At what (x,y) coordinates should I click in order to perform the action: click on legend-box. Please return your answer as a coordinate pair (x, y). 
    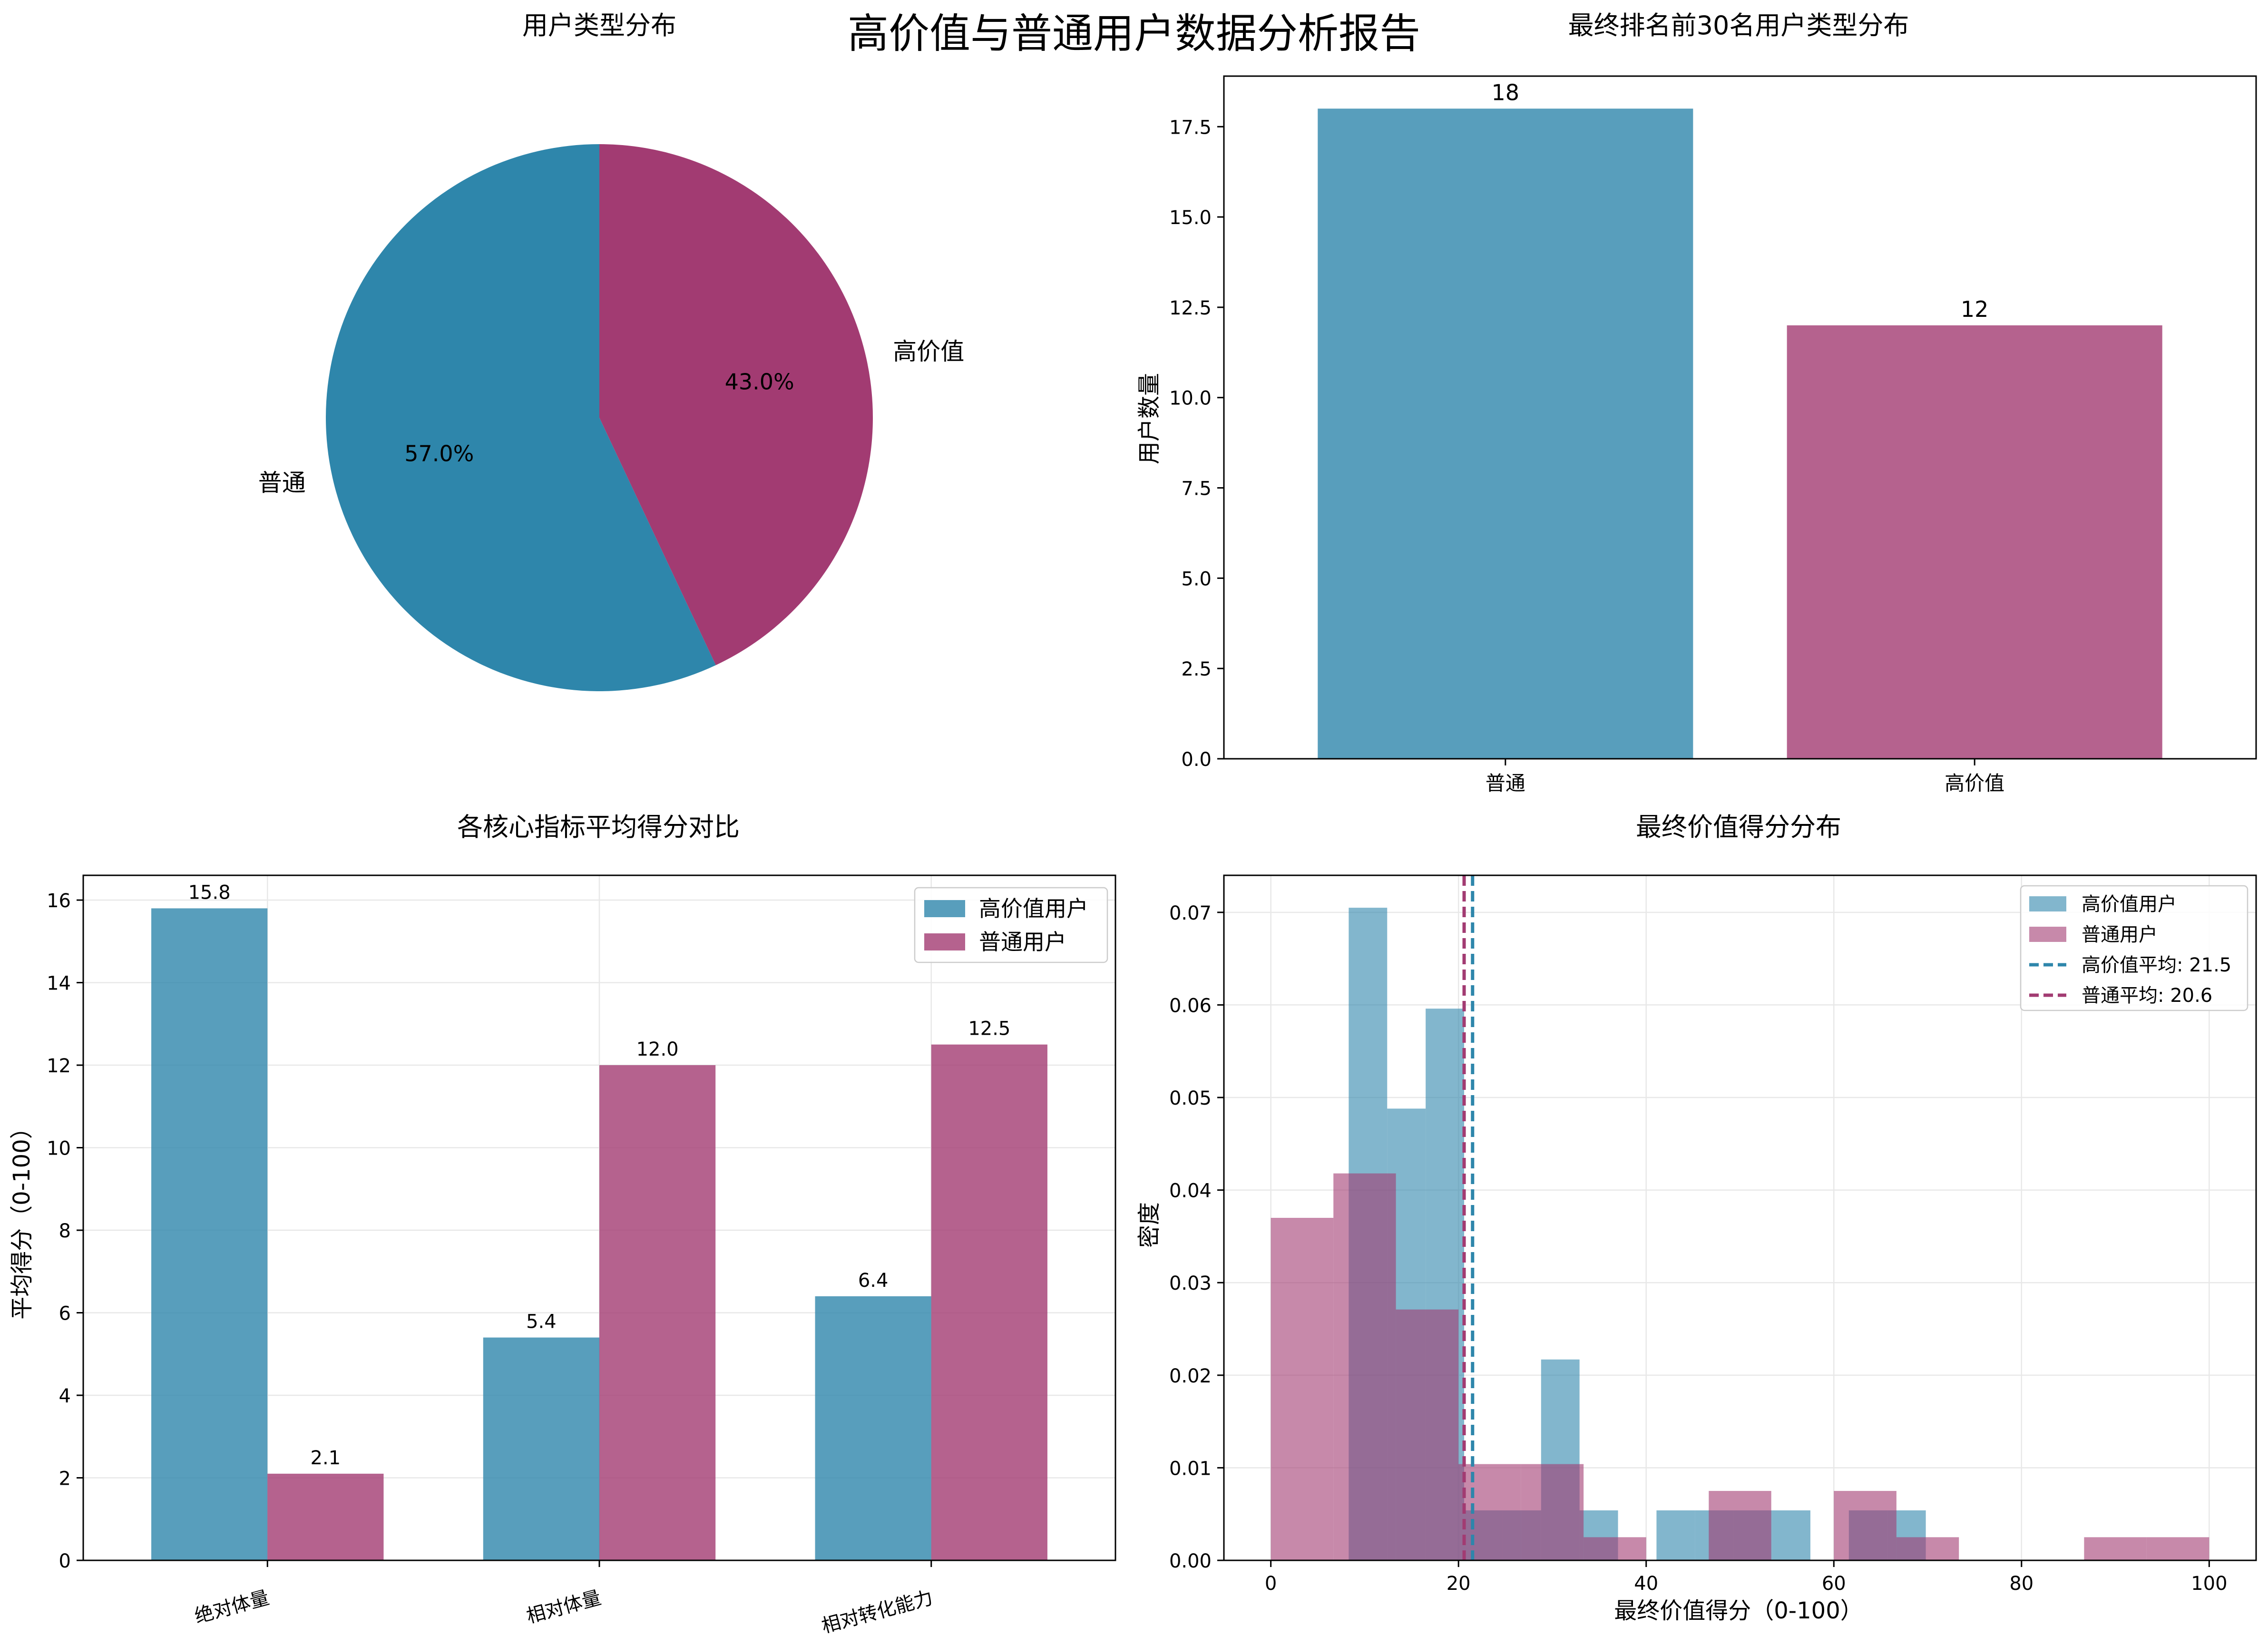
    Looking at the image, I should click on (2134, 948).